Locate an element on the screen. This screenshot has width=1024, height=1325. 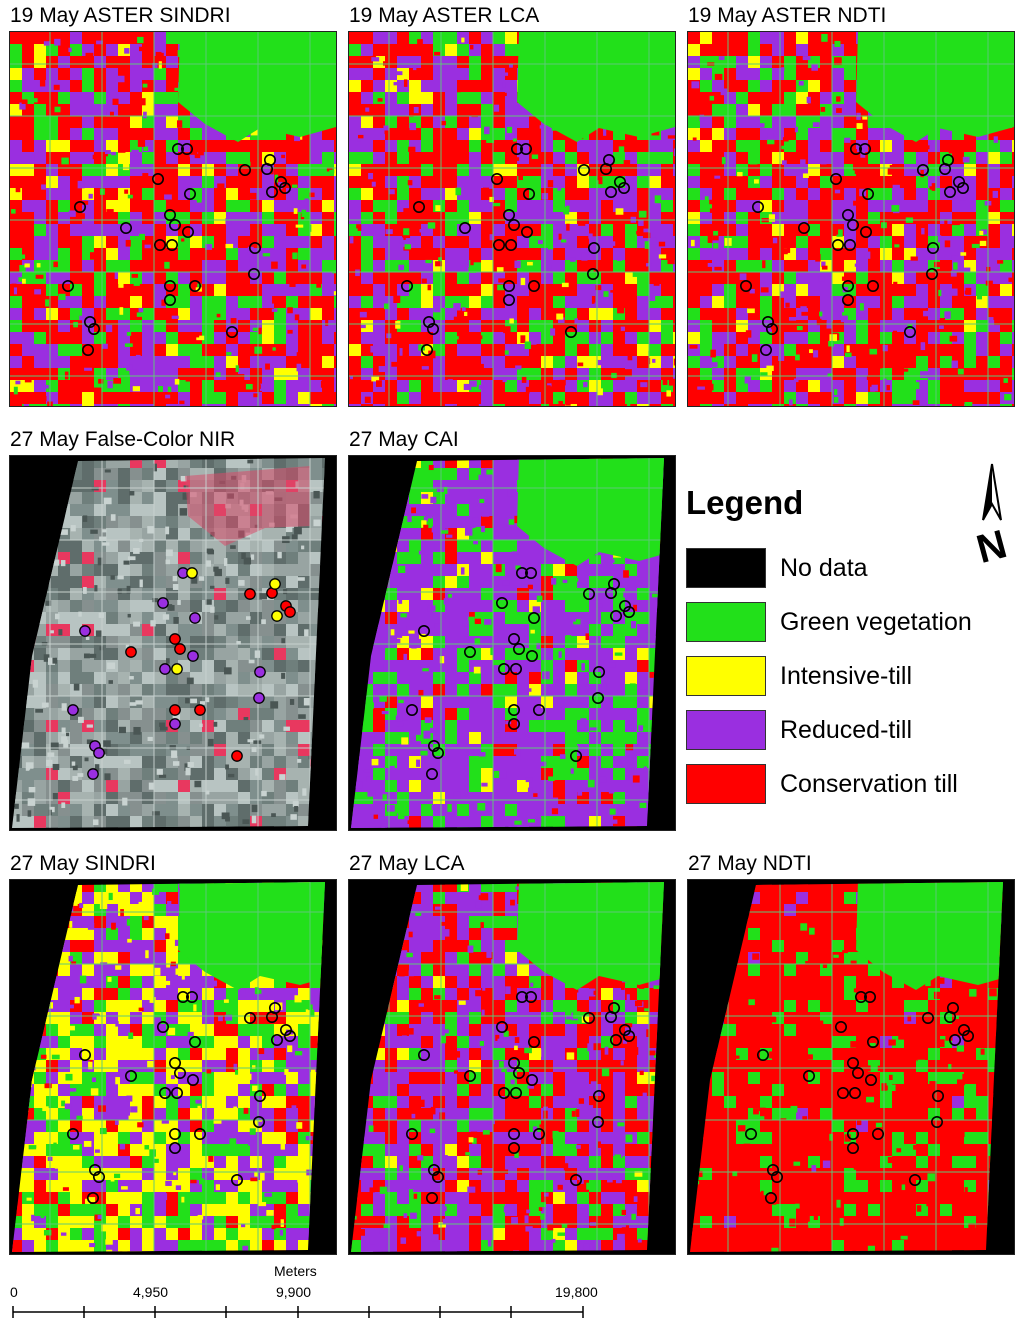
panel-title-aster-ndti: 19 May ASTER NDTI is located at coordinates (787, 15).